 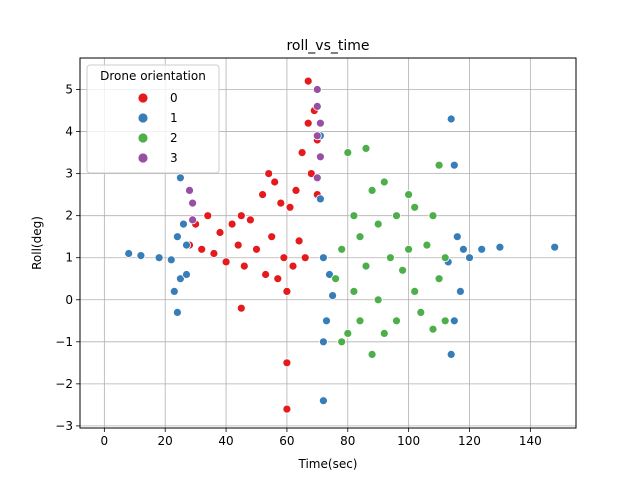 I want to click on y-tick-label: 3, so click(x=69, y=174).